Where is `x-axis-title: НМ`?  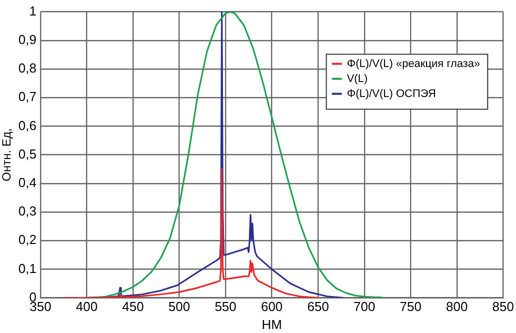 x-axis-title: НМ is located at coordinates (272, 324).